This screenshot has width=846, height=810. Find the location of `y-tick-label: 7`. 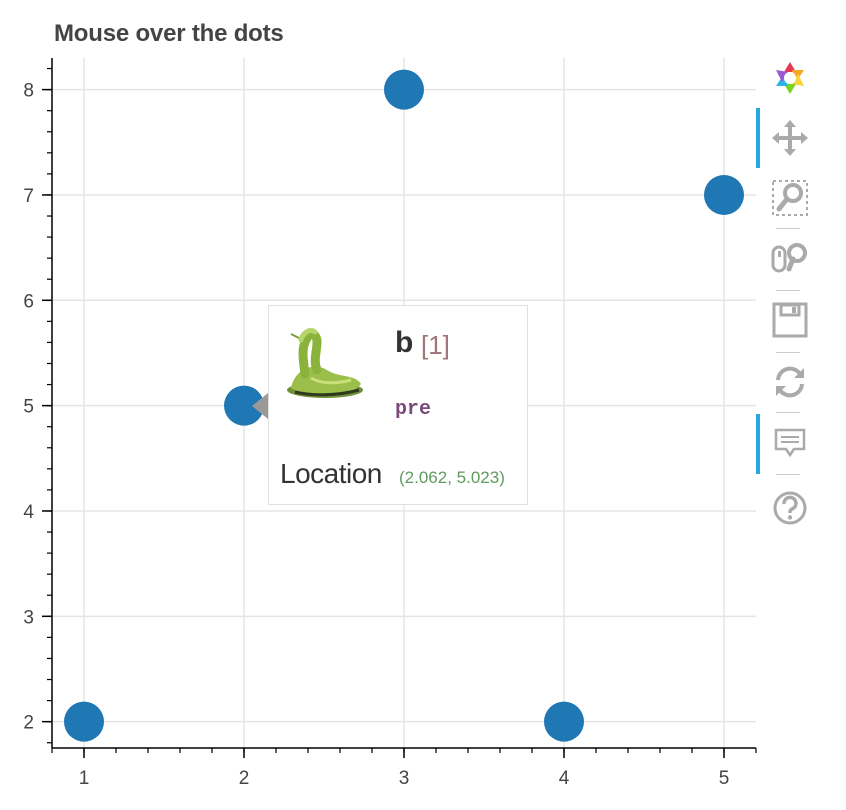

y-tick-label: 7 is located at coordinates (28, 196).